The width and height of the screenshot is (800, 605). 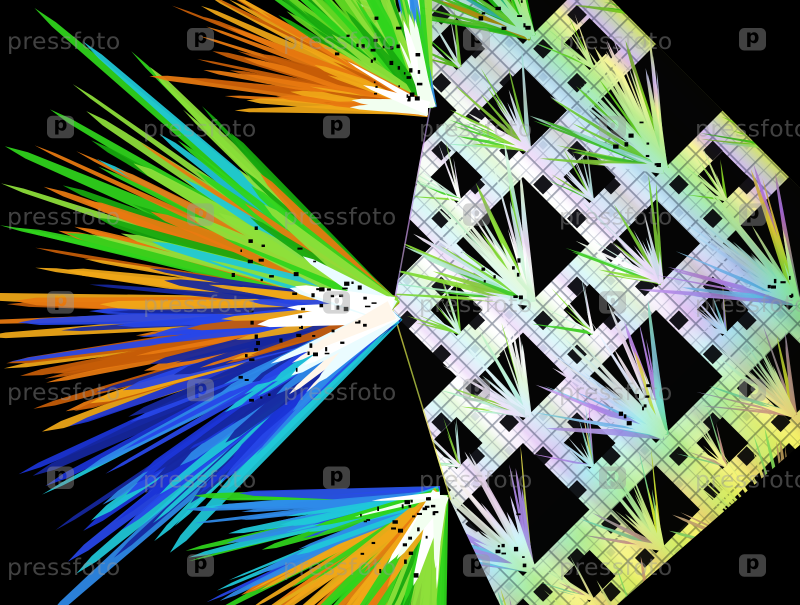 What do you see at coordinates (317, 545) in the screenshot?
I see `lower-left-burst` at bounding box center [317, 545].